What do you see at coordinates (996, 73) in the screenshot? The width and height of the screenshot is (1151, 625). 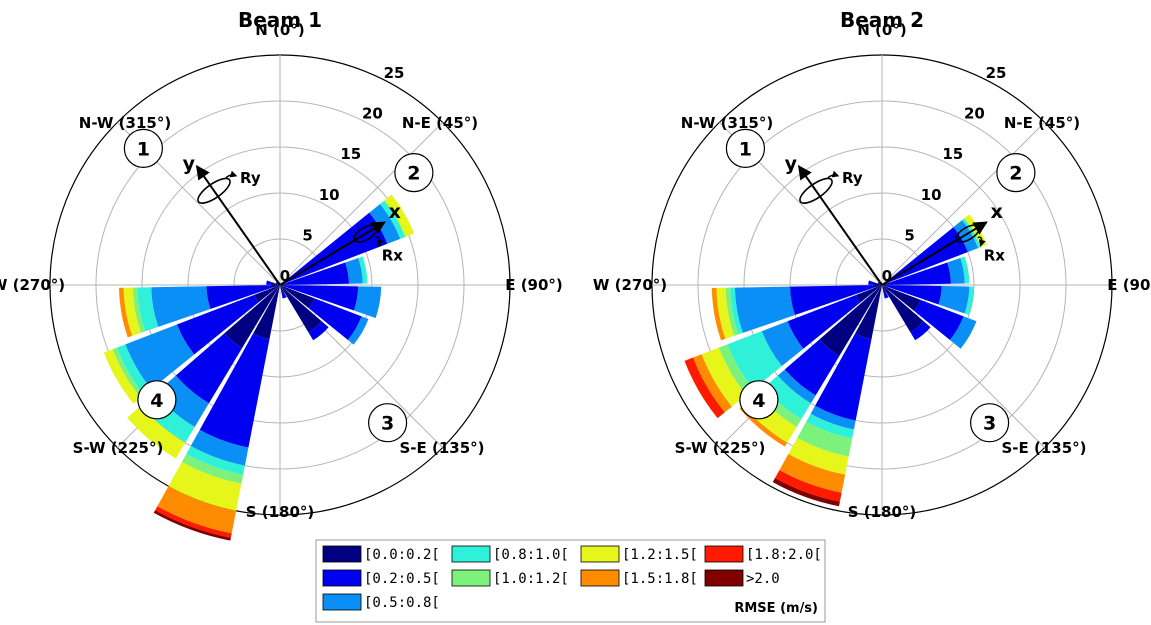 I see `radial-tick-label: 25` at bounding box center [996, 73].